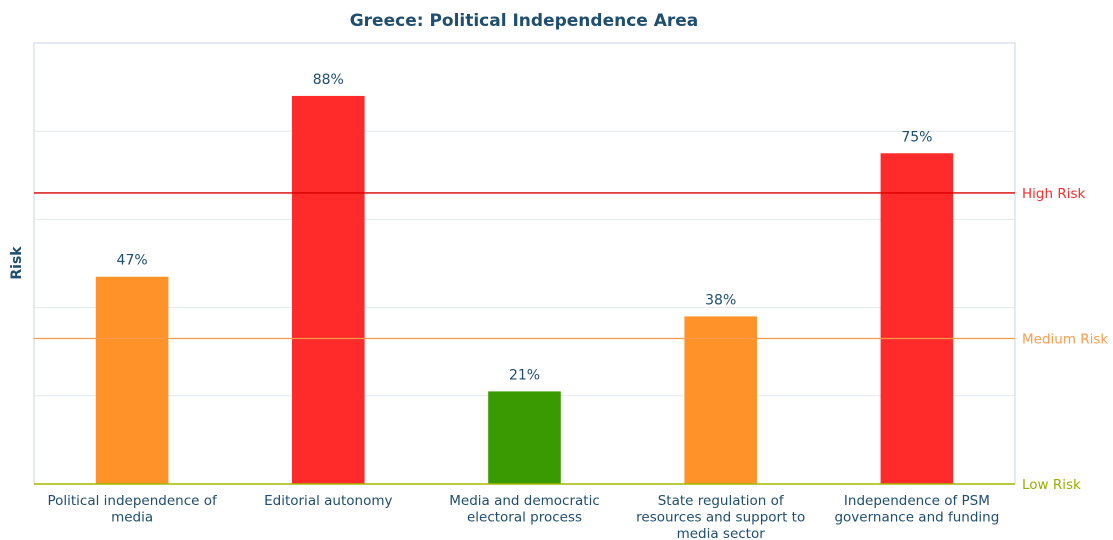 The height and width of the screenshot is (540, 1113). What do you see at coordinates (1065, 339) in the screenshot?
I see `threshold-label: Medium Risk` at bounding box center [1065, 339].